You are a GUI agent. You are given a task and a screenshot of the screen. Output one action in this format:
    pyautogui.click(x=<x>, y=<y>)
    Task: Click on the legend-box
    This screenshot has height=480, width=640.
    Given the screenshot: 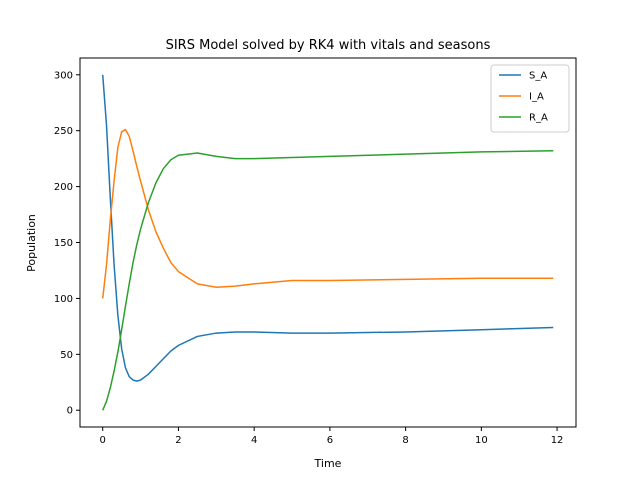 What is the action you would take?
    pyautogui.click(x=530, y=98)
    